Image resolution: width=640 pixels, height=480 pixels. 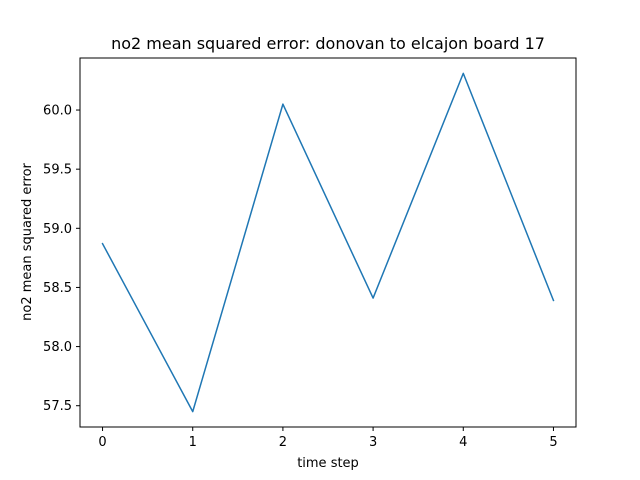 What do you see at coordinates (283, 442) in the screenshot?
I see `x-tick-label: 2` at bounding box center [283, 442].